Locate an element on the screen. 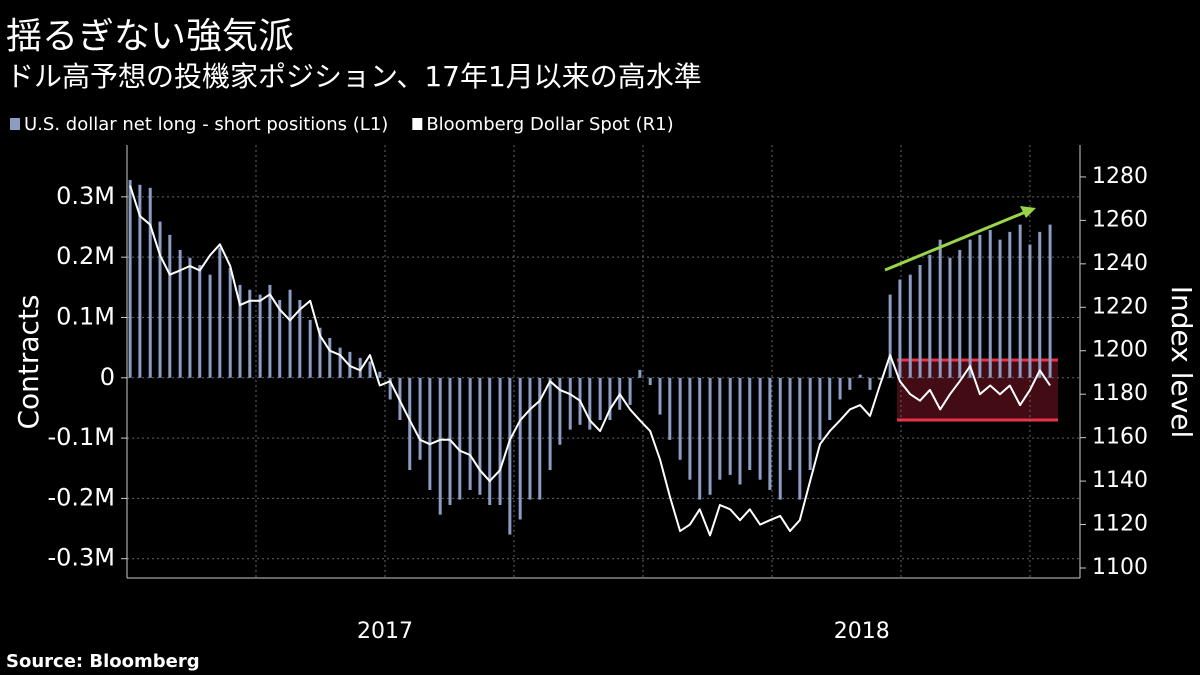  trend-arrow-head is located at coordinates (1028, 212).